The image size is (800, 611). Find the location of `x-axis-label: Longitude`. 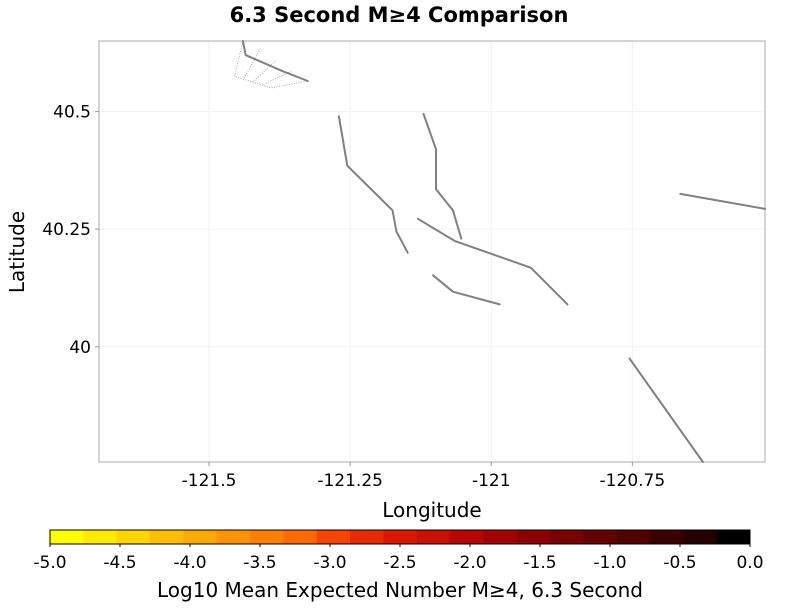

x-axis-label: Longitude is located at coordinates (431, 510).